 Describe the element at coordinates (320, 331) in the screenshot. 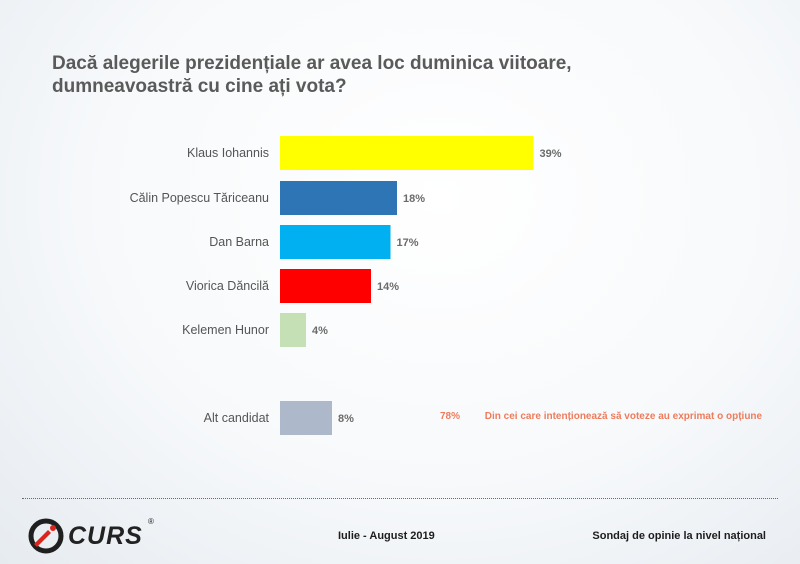

I see `value-label-5: 4%` at that location.